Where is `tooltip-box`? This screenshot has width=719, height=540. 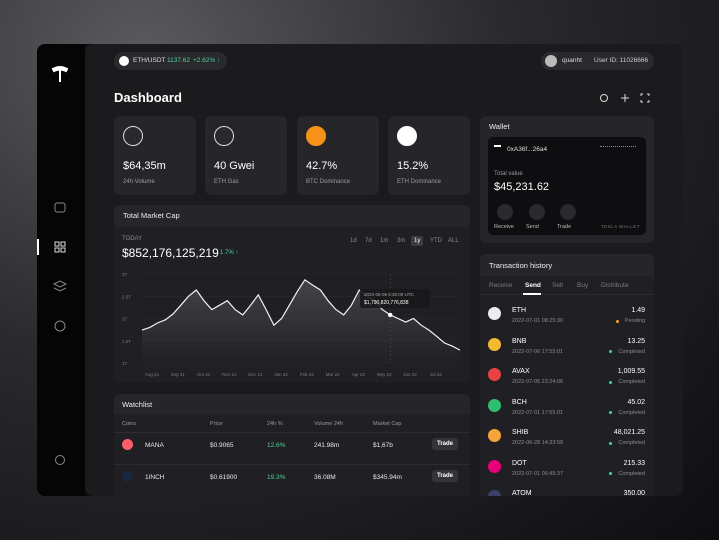
tooltip-box is located at coordinates (395, 298).